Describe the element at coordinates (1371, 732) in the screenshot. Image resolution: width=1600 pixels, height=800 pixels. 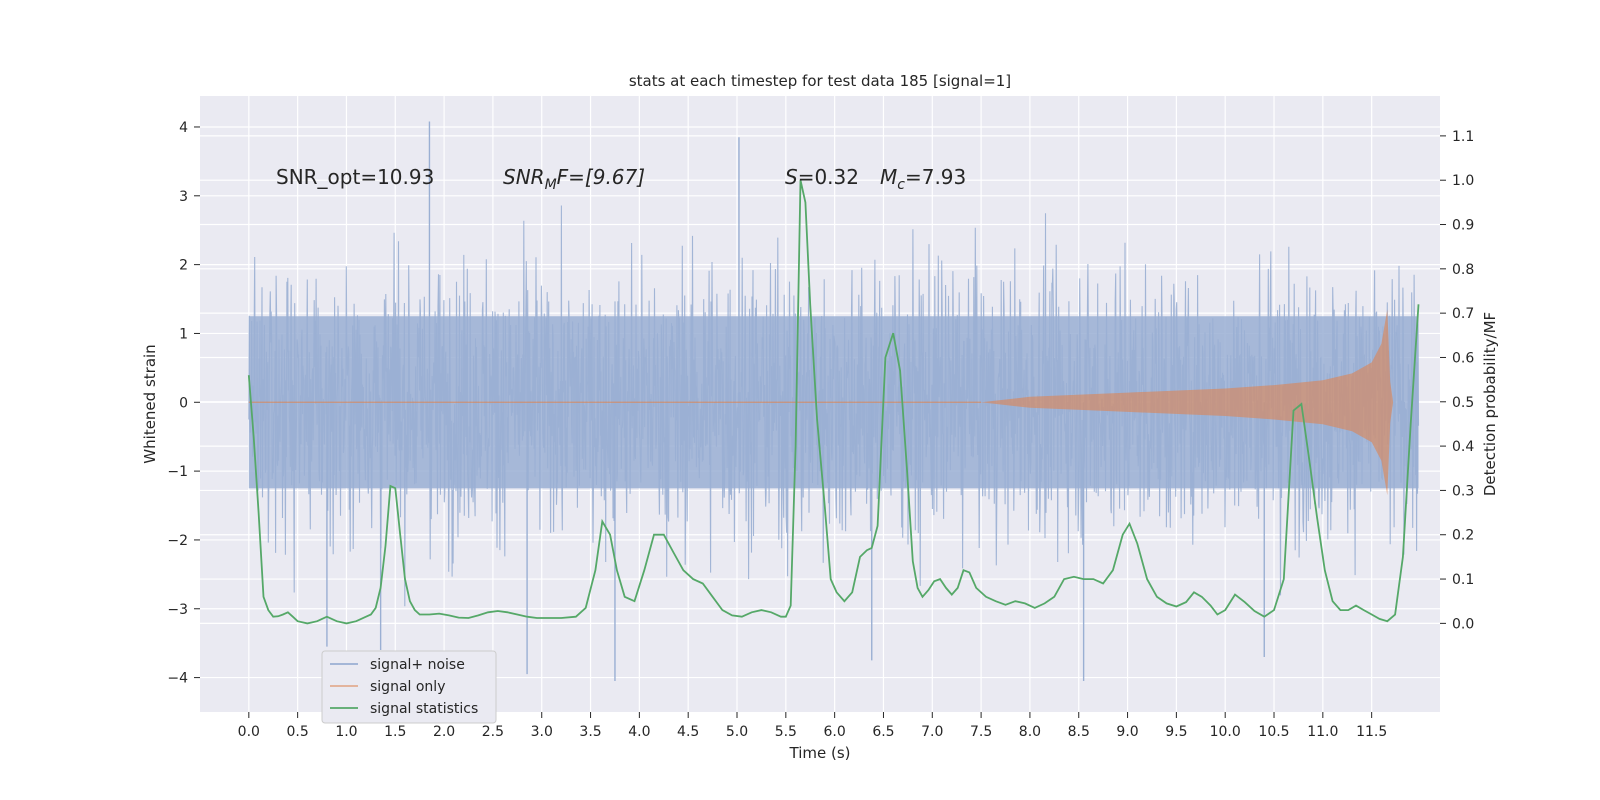
I see `x-tick-label: 11.5` at that location.